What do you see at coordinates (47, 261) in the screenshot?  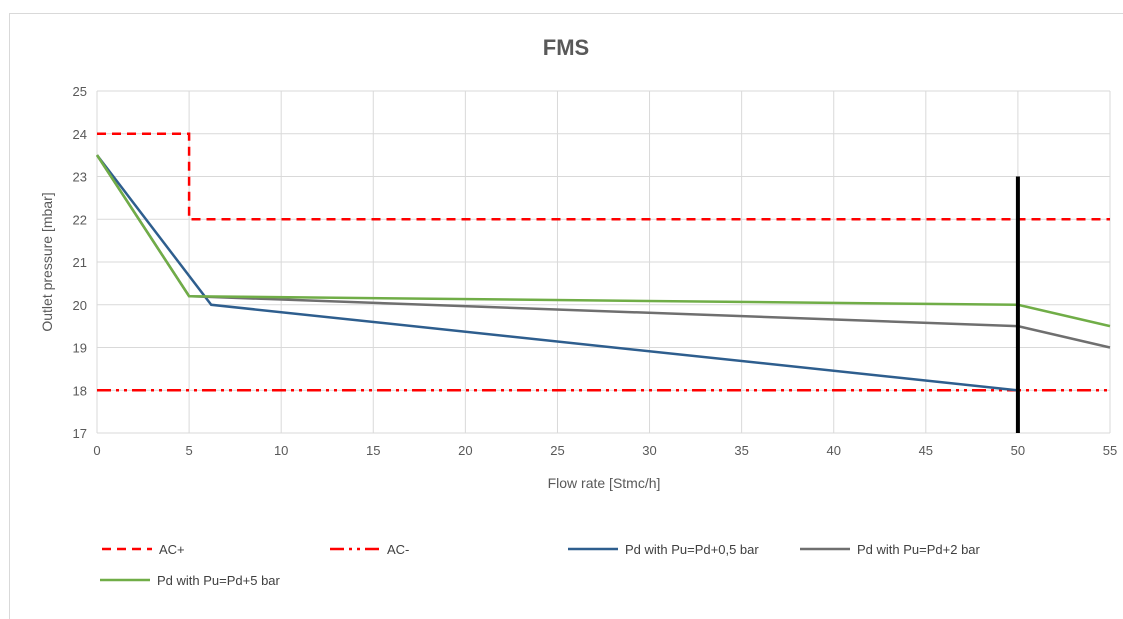 I see `y-axis-label: Outlet pressure [mbar]` at bounding box center [47, 261].